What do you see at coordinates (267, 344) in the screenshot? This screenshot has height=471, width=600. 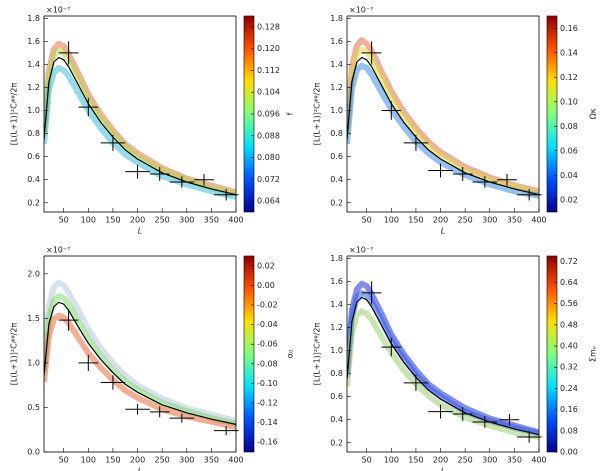 I see `colorbar-tick-label: -0.06` at bounding box center [267, 344].